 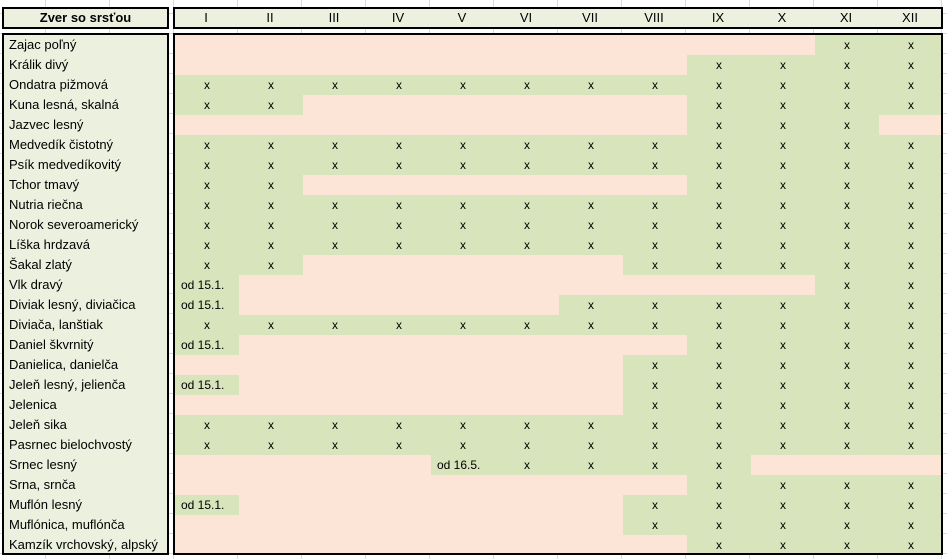 What do you see at coordinates (39, 64) in the screenshot?
I see `animal-name: Králik divý` at bounding box center [39, 64].